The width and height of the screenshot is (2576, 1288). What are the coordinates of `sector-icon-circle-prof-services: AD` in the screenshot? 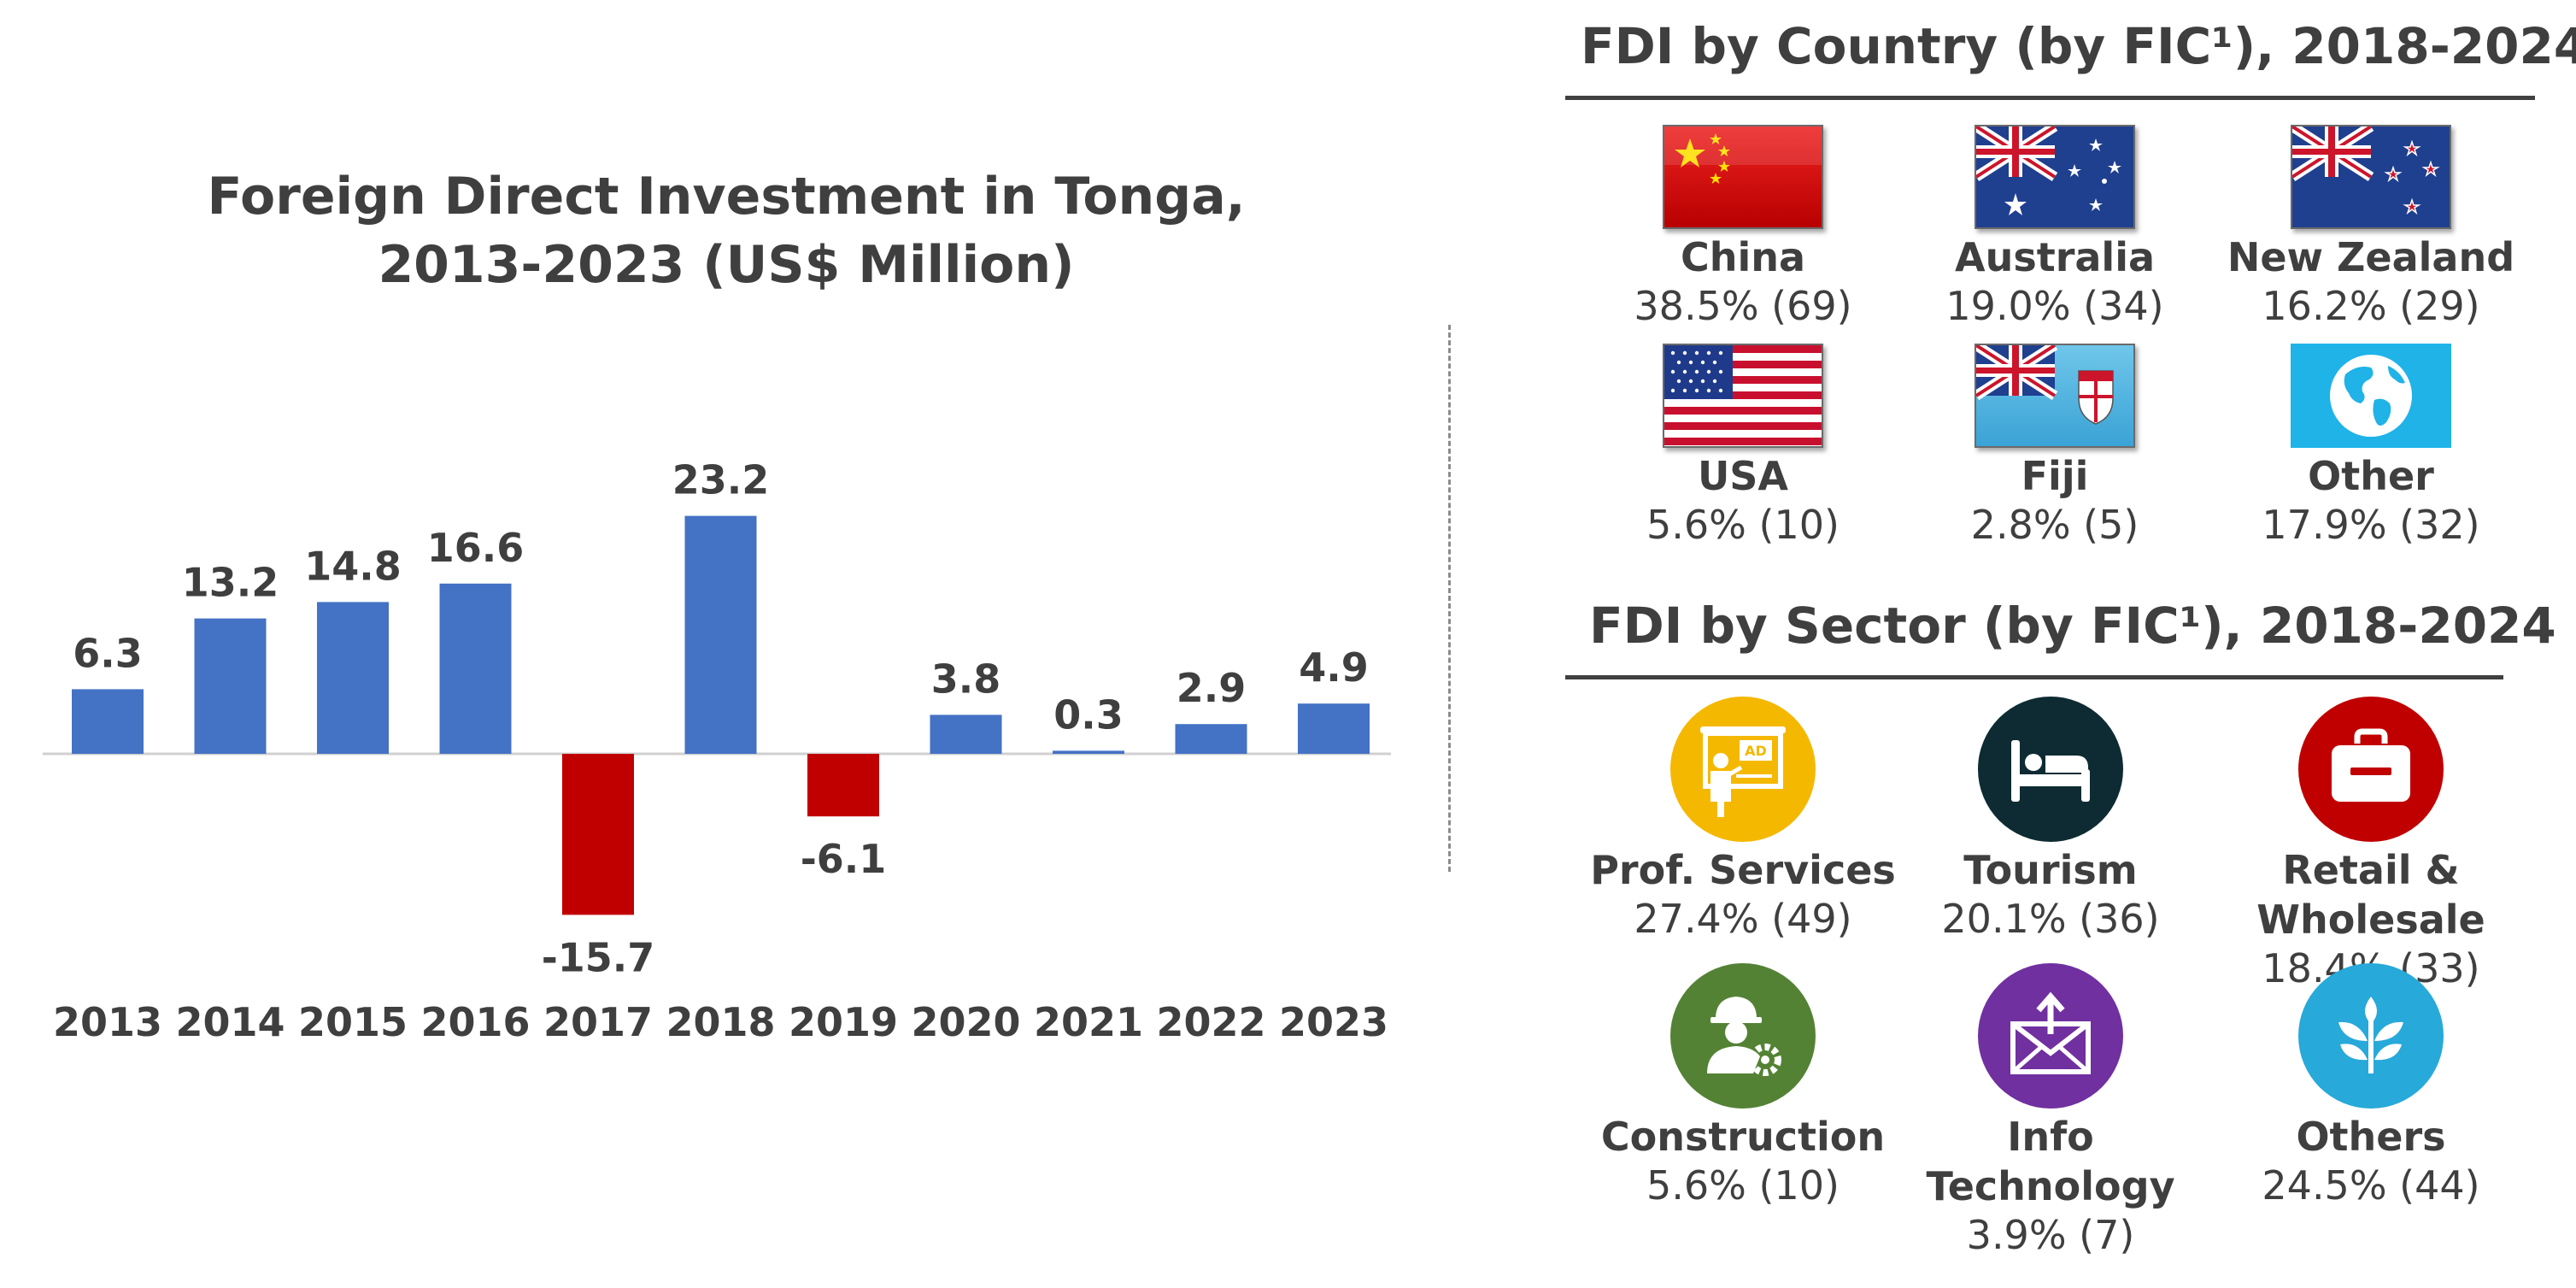 It's located at (1743, 769).